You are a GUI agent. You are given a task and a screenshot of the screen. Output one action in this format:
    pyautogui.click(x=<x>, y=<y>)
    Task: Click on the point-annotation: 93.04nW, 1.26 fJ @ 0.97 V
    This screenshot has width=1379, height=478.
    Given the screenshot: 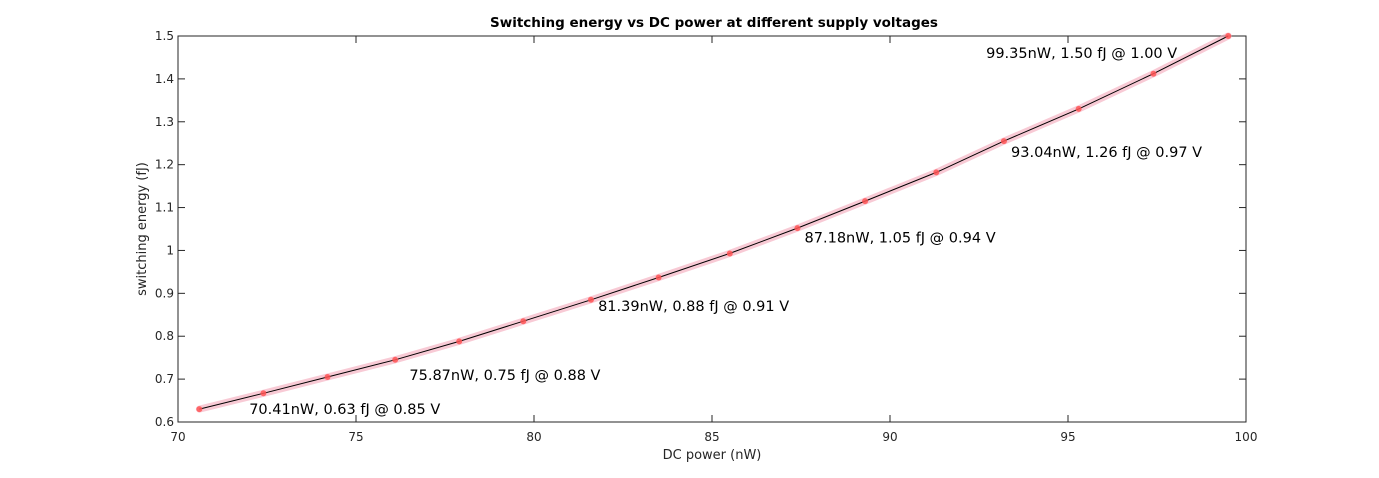 What is the action you would take?
    pyautogui.click(x=1106, y=153)
    